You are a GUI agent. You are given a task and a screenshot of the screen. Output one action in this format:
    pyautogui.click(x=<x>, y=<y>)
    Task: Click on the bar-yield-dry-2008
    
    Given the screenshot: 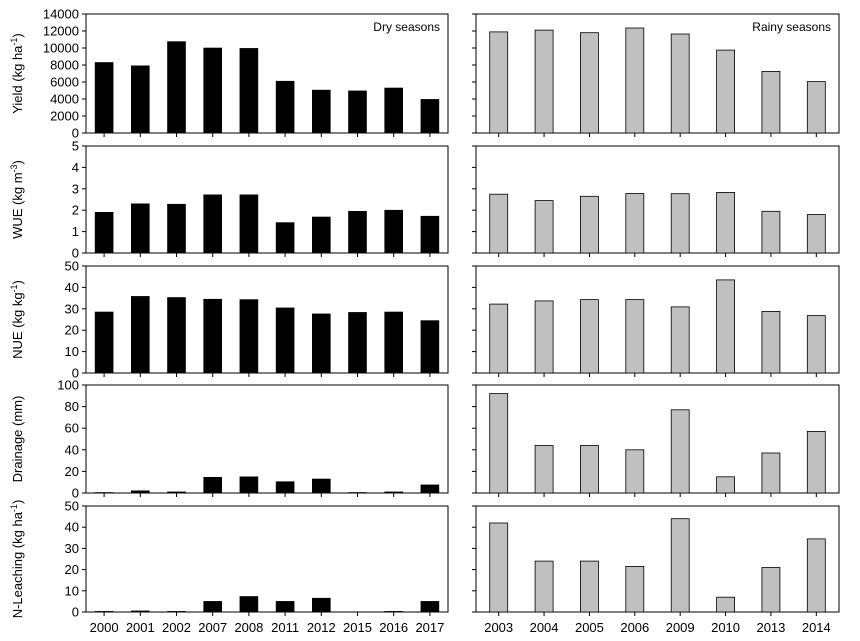 What is the action you would take?
    pyautogui.click(x=249, y=91)
    